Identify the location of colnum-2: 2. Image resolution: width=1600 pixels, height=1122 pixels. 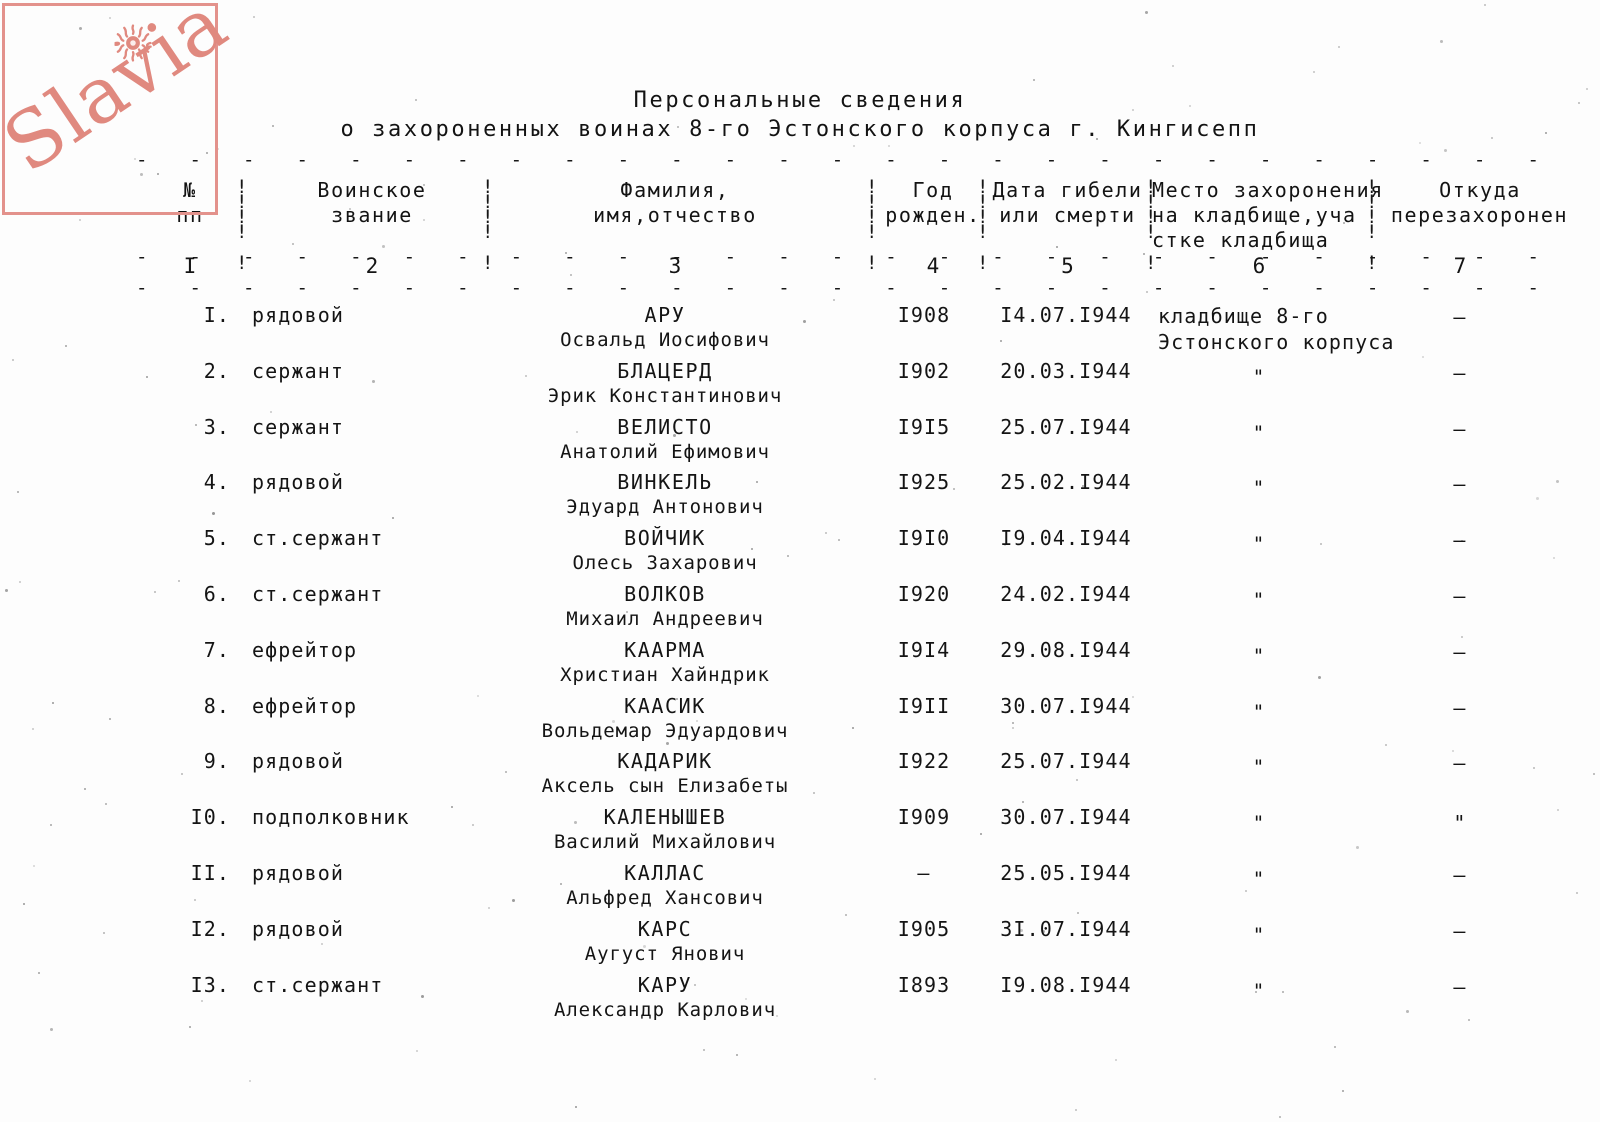
(372, 266).